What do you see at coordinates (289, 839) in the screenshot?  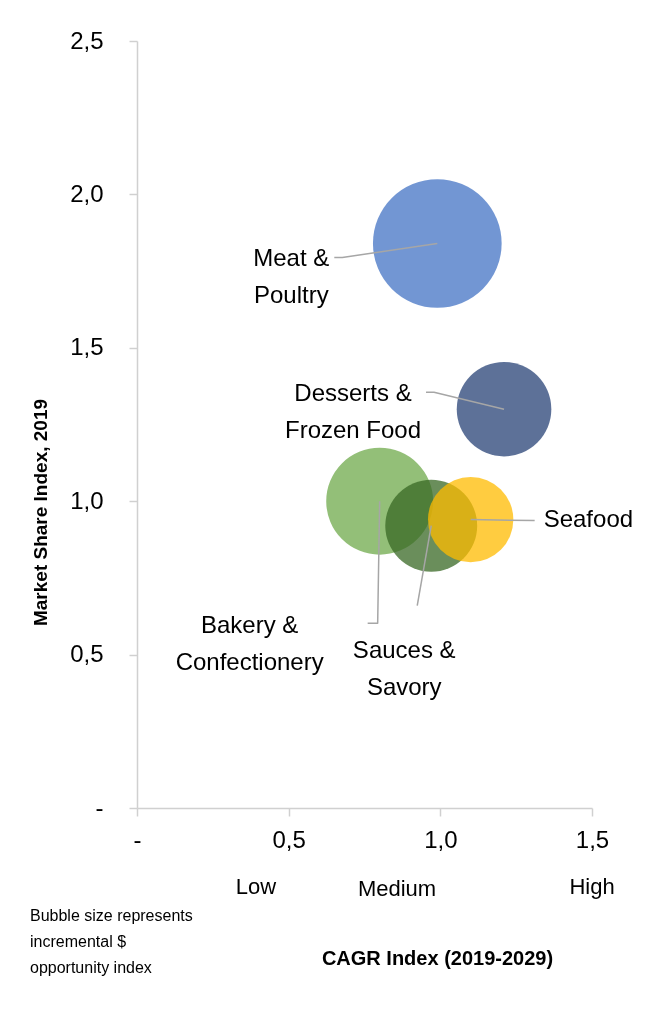 I see `x-tick-label: 0,5` at bounding box center [289, 839].